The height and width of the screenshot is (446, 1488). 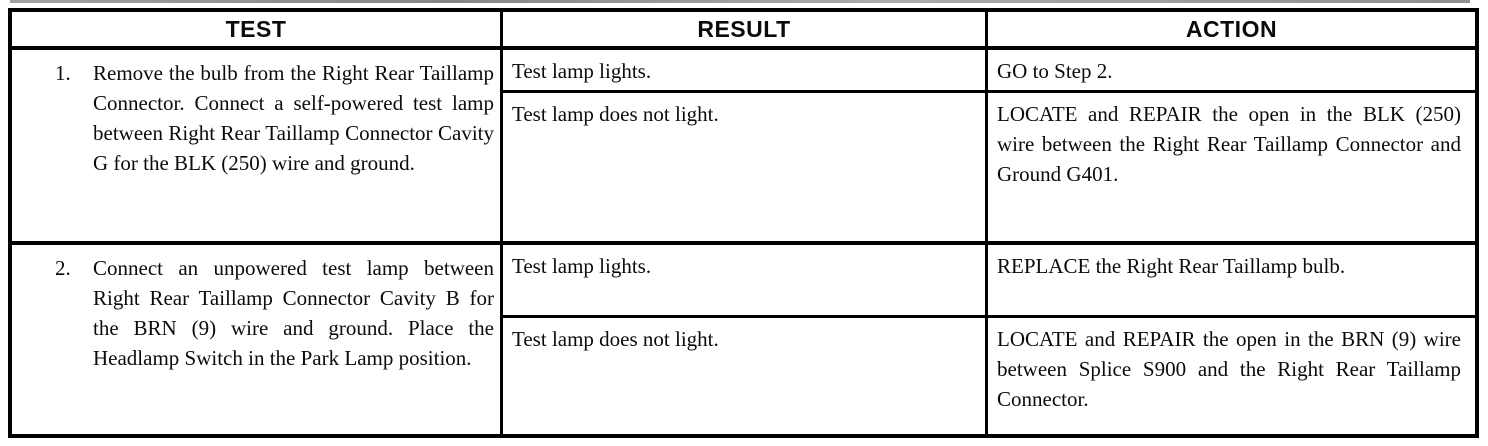 I want to click on column-header-result: RESULT, so click(x=745, y=31).